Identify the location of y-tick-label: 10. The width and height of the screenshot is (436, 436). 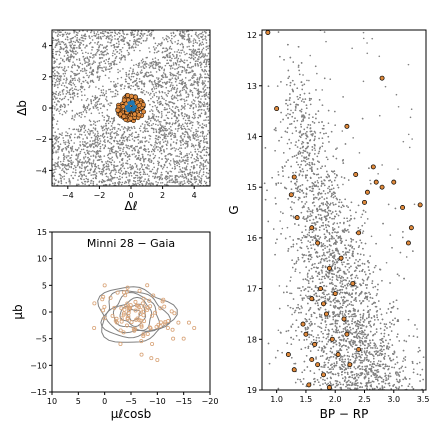
(42, 259).